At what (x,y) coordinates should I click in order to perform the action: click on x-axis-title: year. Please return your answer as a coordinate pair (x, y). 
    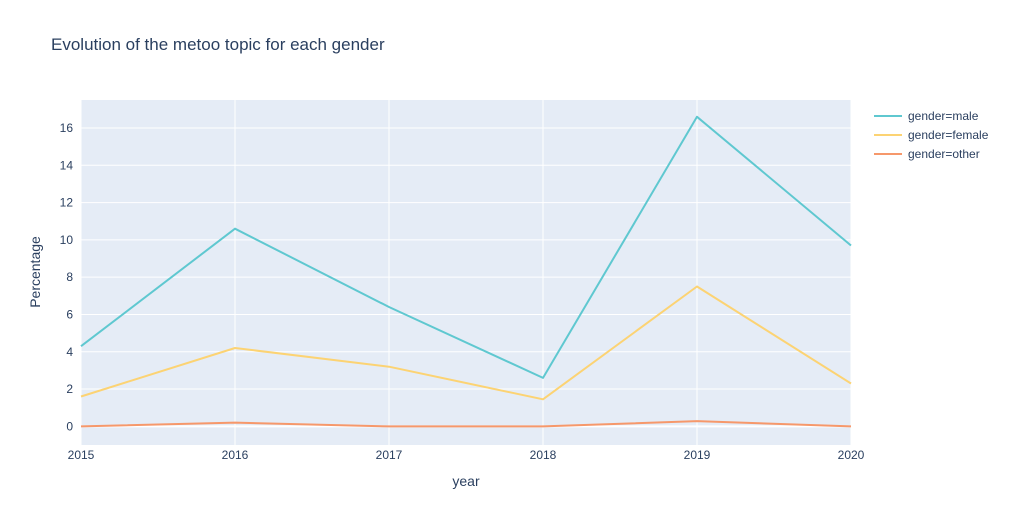
    Looking at the image, I should click on (466, 481).